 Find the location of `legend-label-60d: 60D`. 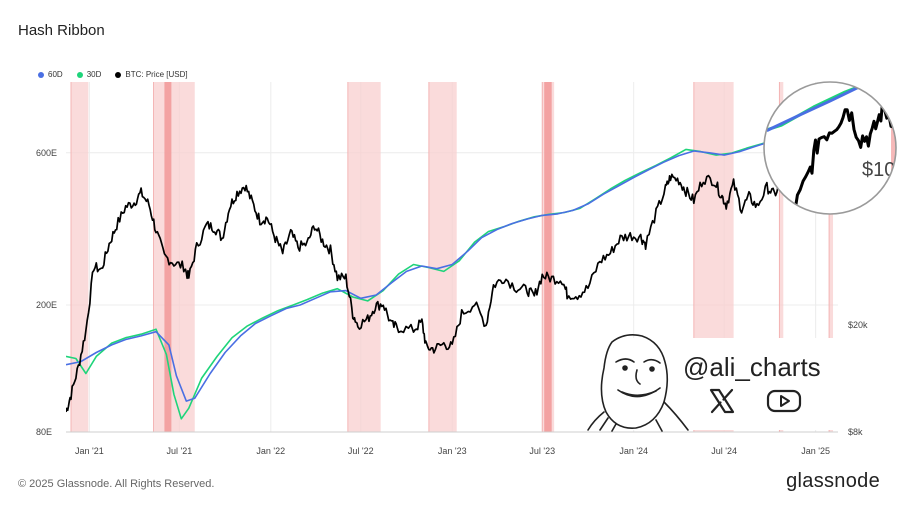

legend-label-60d: 60D is located at coordinates (55, 74).